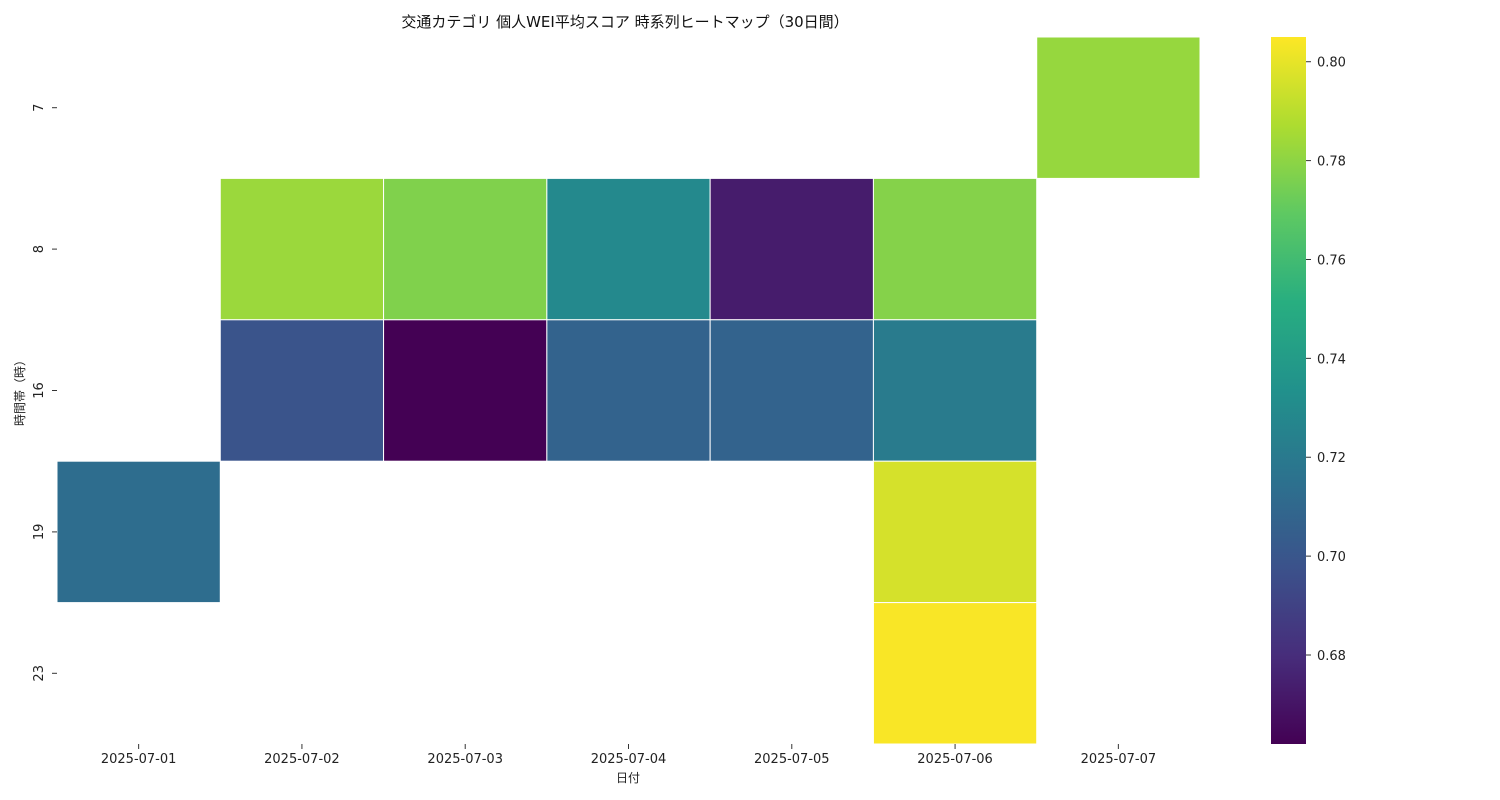 The height and width of the screenshot is (800, 1500). Describe the element at coordinates (1331, 260) in the screenshot. I see `colorbar-tick-label: 0.76` at that location.